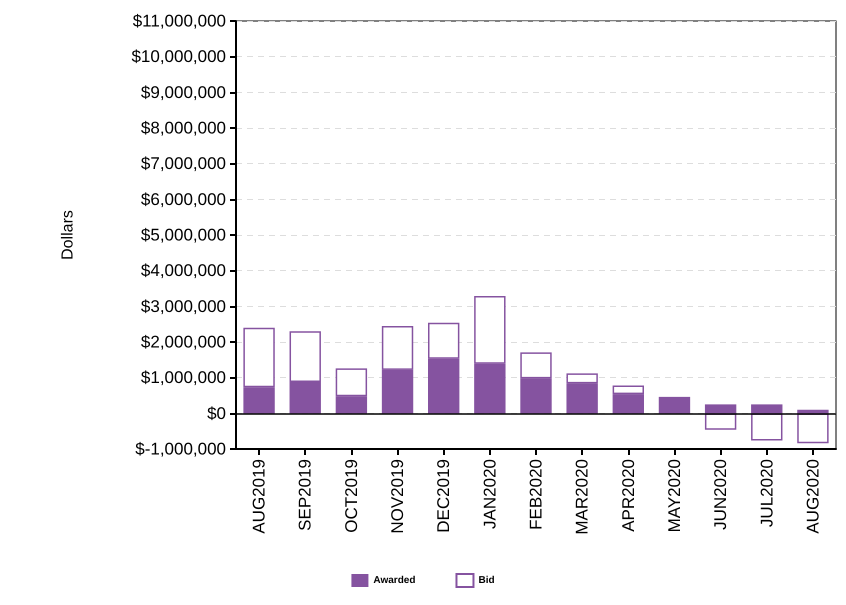 This screenshot has height=605, width=846. I want to click on x-tick-label: FEB2020, so click(536, 494).